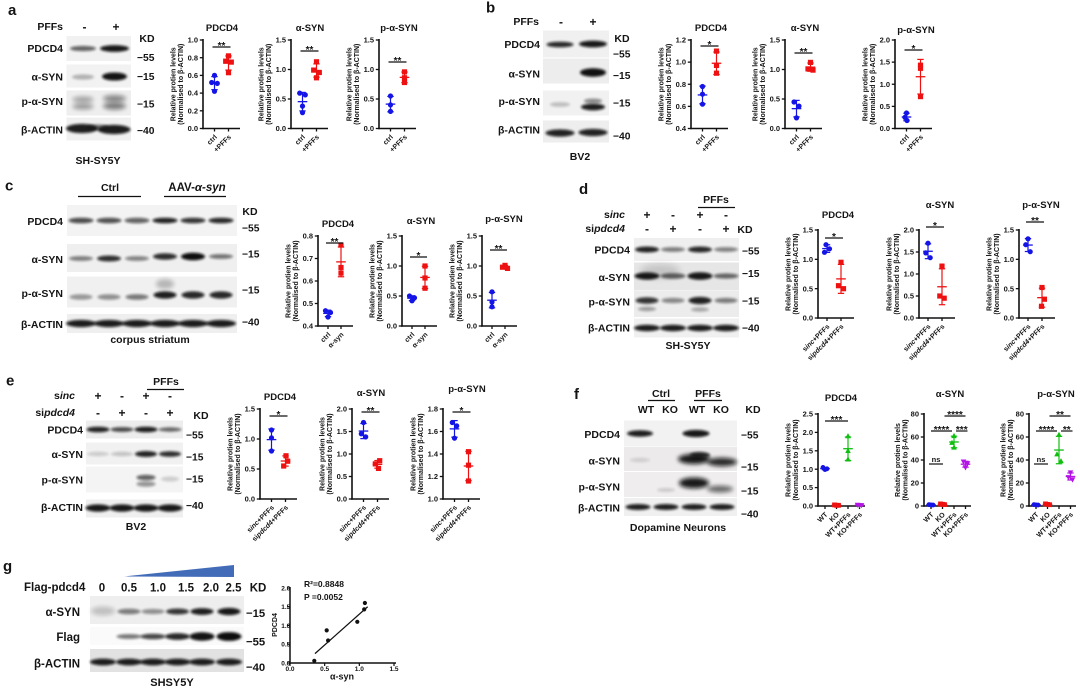  I want to click on svg-text: Dopamine Neurons, so click(678, 528).